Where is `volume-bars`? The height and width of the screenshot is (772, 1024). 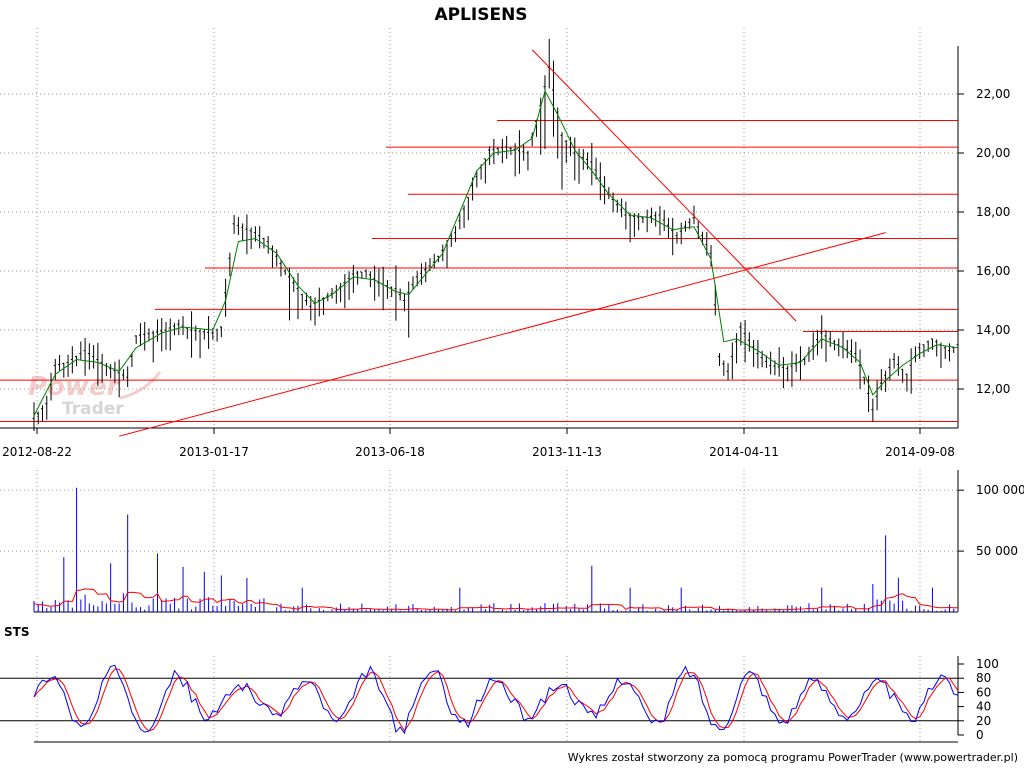
volume-bars is located at coordinates (496, 549).